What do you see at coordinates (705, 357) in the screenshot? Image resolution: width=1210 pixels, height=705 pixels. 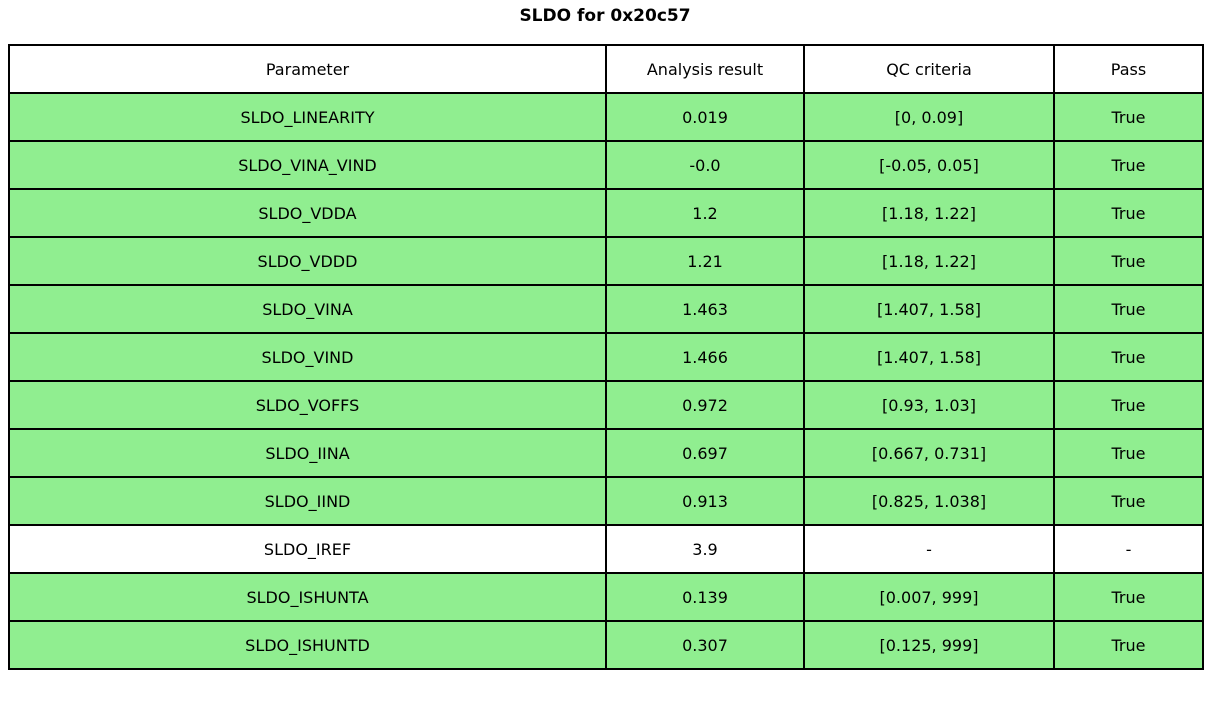 I see `analysis-result-cell: 1.466` at bounding box center [705, 357].